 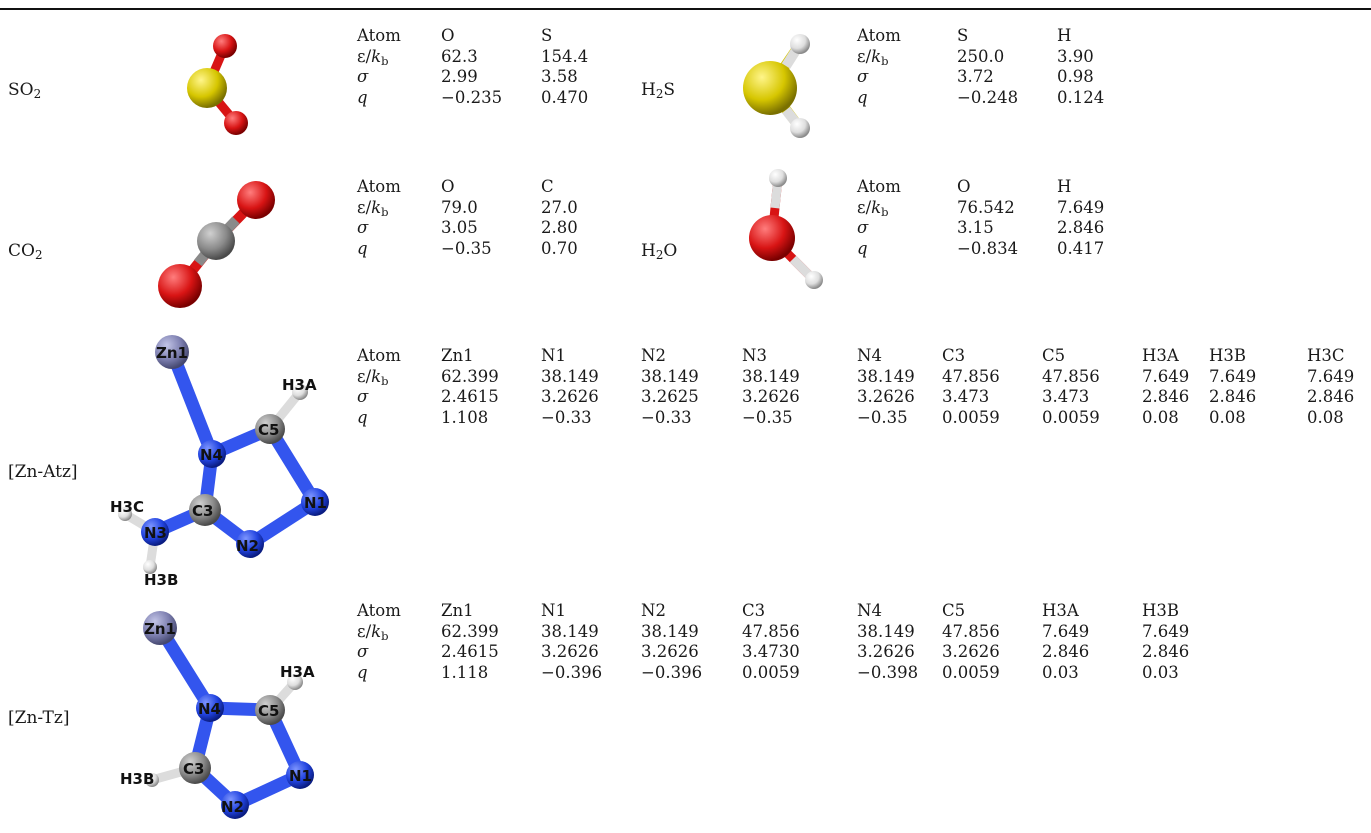 What do you see at coordinates (459, 227) in the screenshot?
I see `table-cell: 3.05` at bounding box center [459, 227].